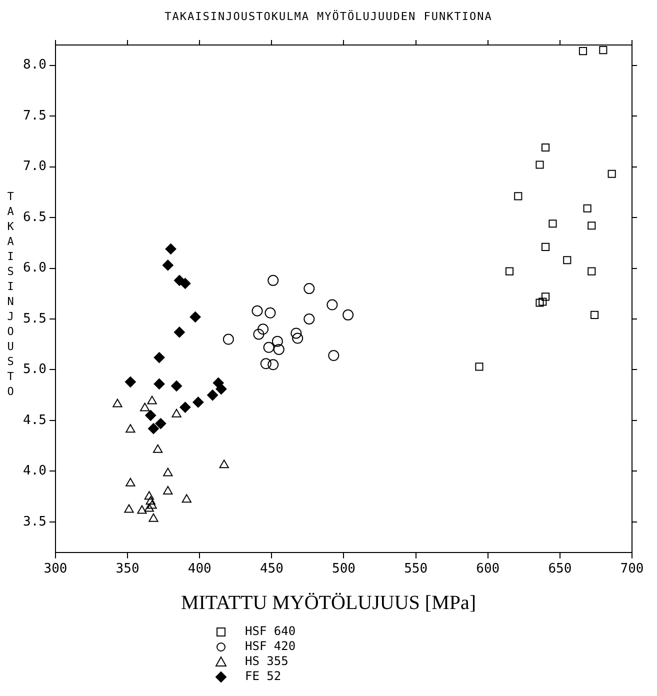 The height and width of the screenshot is (696, 657). Describe the element at coordinates (34, 116) in the screenshot. I see `y-tick-label: 7.5` at that location.